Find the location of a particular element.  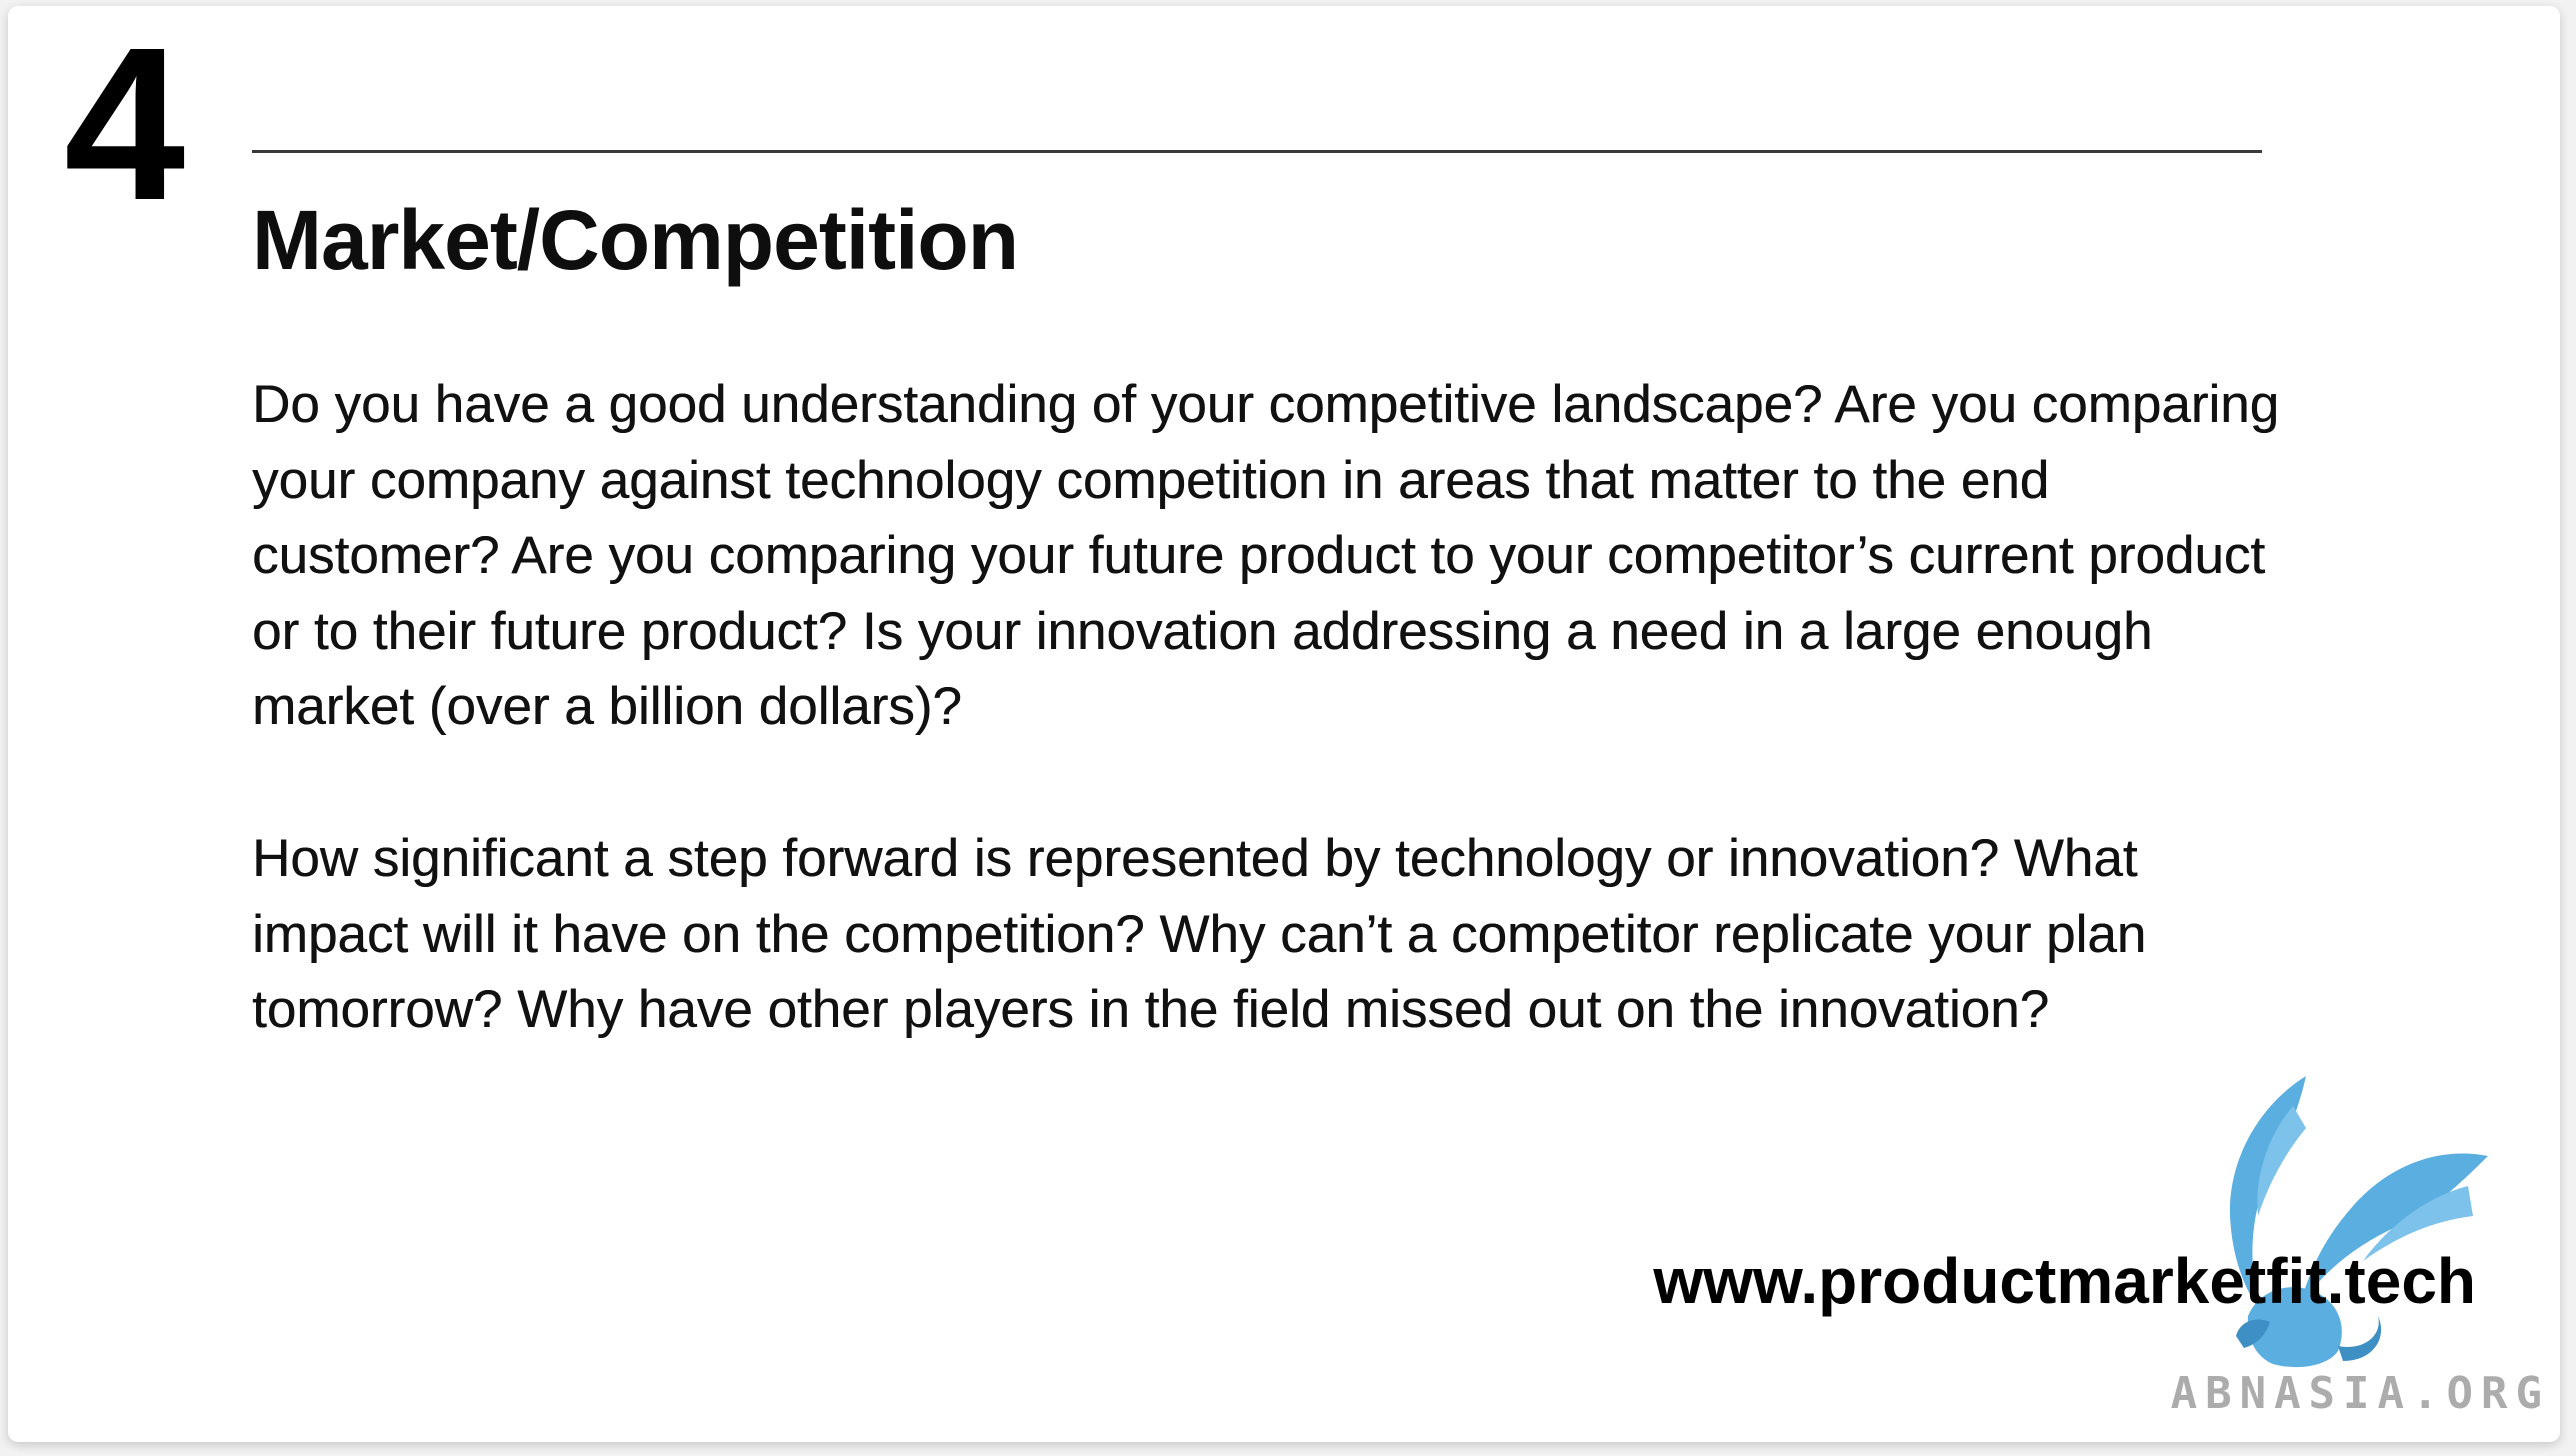

website-url: www.productmarketfit.tech is located at coordinates (2064, 1281).